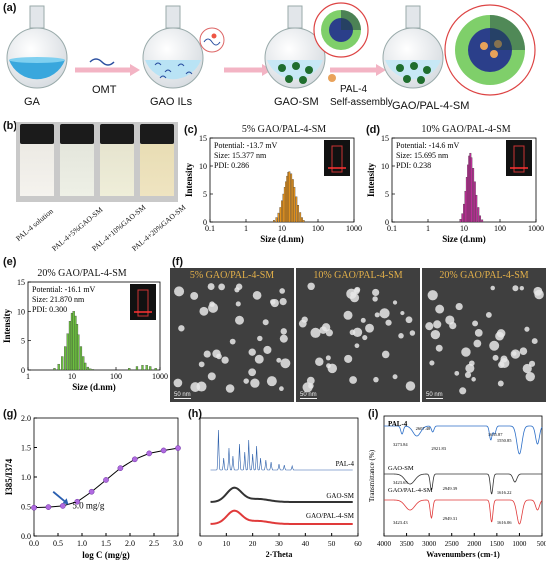 This screenshot has width=546, height=561. I want to click on x-tick-label: 60, so click(358, 543).